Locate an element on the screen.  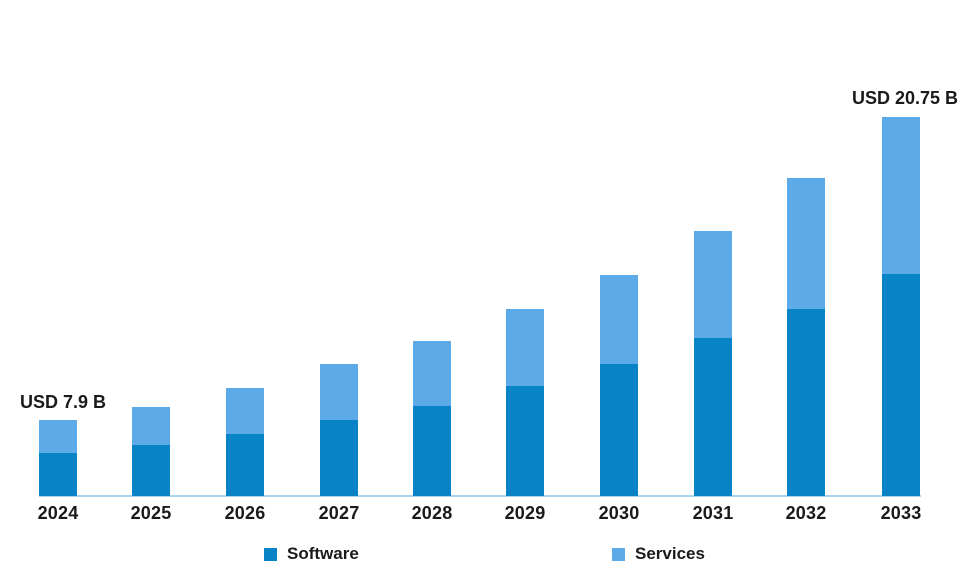
bar-segment-services-2030 is located at coordinates (619, 319).